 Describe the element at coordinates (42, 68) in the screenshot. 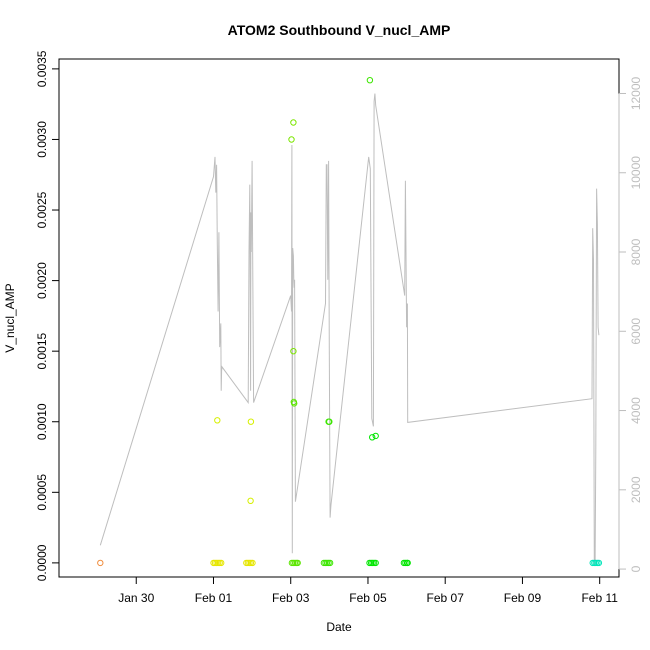

I see `y-tick-label: 0.0035` at that location.